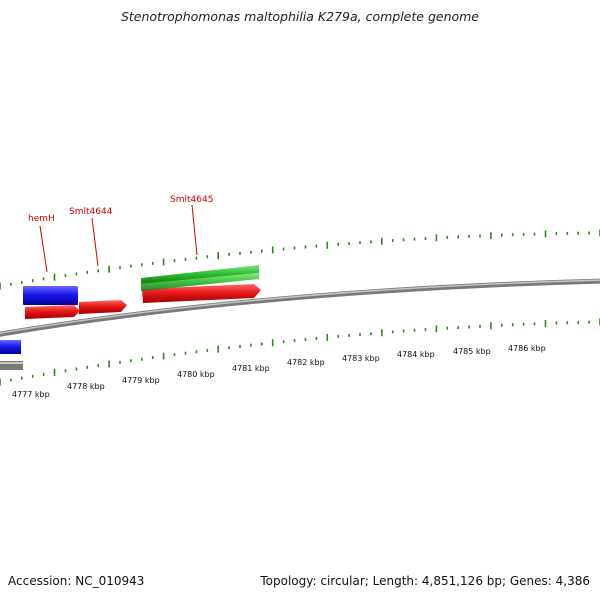 This screenshot has width=600, height=600. Describe the element at coordinates (141, 380) in the screenshot. I see `scale-label-4779: 4779 kbp` at that location.